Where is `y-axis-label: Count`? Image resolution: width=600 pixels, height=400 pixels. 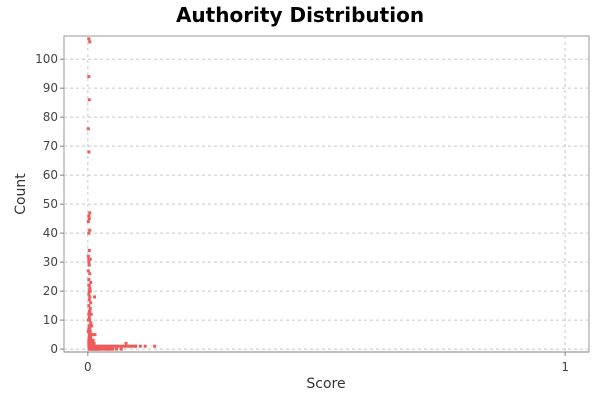 y-axis-label: Count is located at coordinates (21, 194).